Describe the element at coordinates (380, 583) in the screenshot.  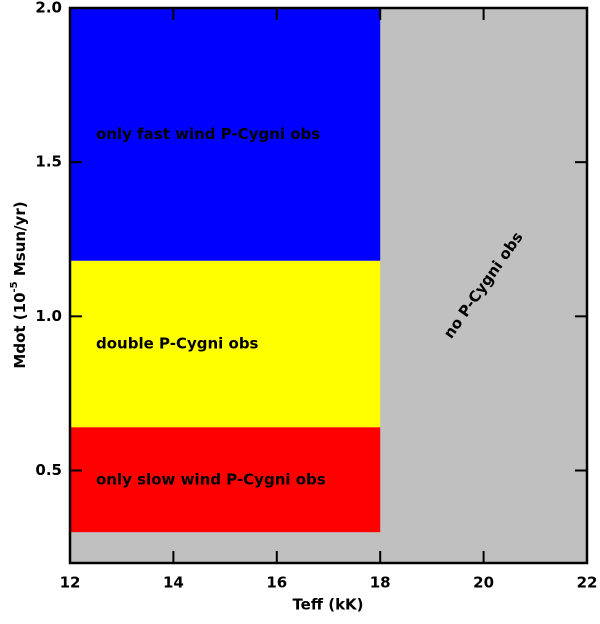
I see `x-tick-label: 18` at that location.